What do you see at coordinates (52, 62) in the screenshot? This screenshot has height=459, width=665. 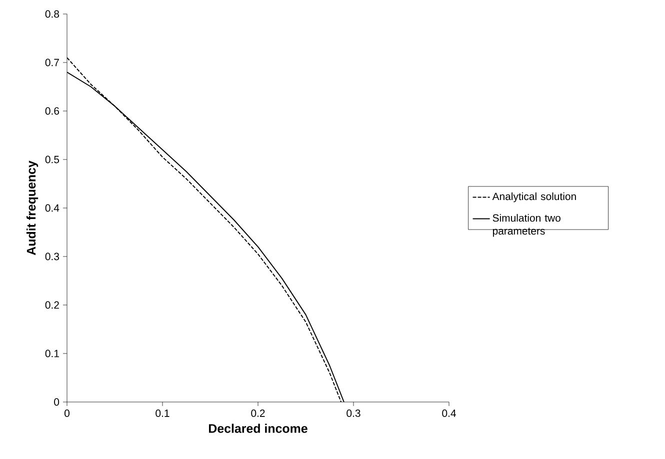 I see `y-tick-label: 0.7` at bounding box center [52, 62].